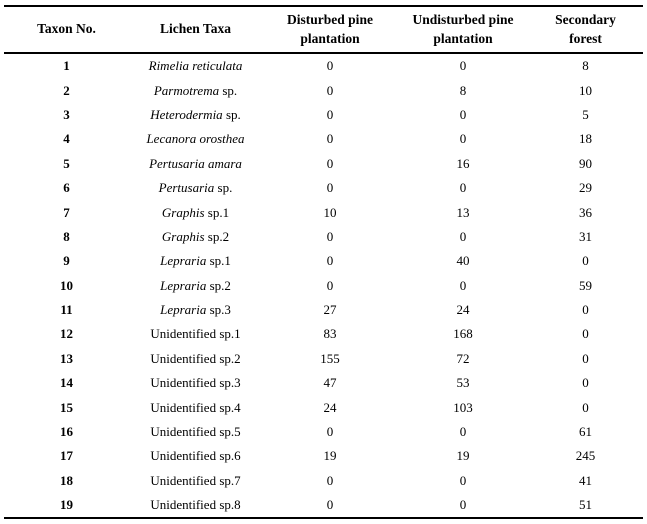 The width and height of the screenshot is (647, 524). Describe the element at coordinates (195, 456) in the screenshot. I see `taxa-suffix-plain: Unidentified sp.6` at that location.